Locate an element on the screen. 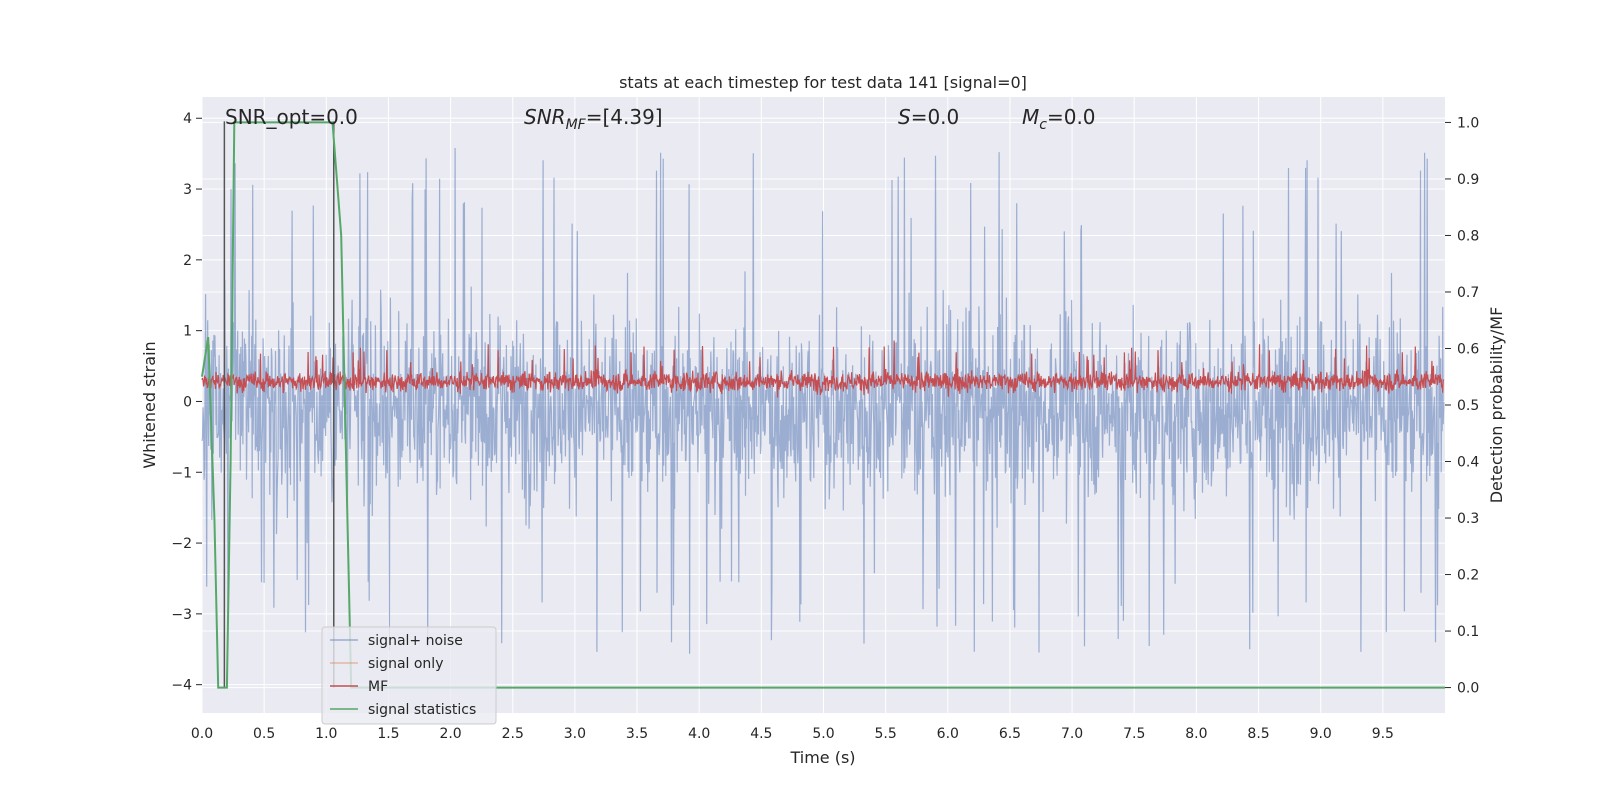 This screenshot has height=800, width=1600. legend-label-mf: MF is located at coordinates (378, 687).